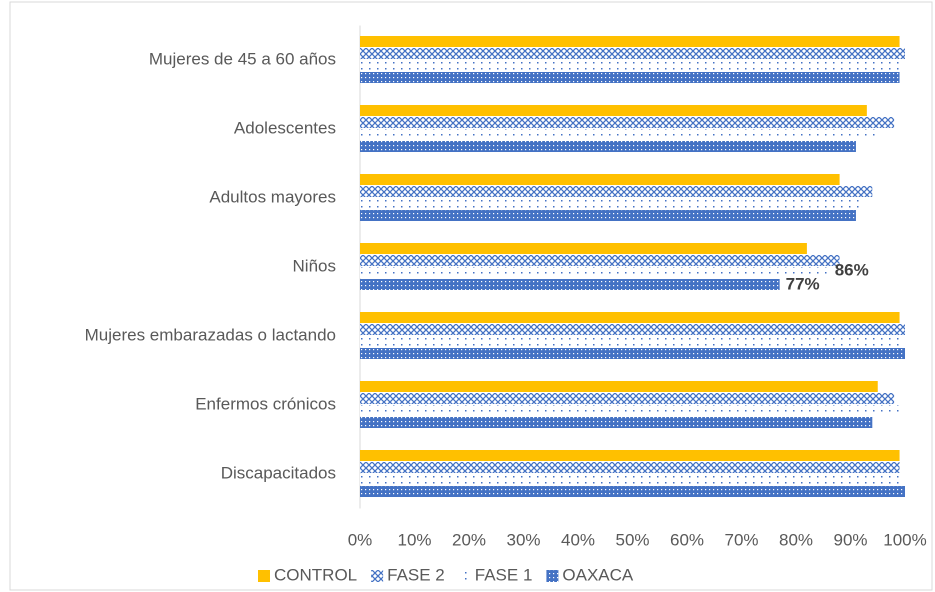 The width and height of the screenshot is (935, 592). I want to click on y-tick-label: Discapacitados, so click(278, 472).